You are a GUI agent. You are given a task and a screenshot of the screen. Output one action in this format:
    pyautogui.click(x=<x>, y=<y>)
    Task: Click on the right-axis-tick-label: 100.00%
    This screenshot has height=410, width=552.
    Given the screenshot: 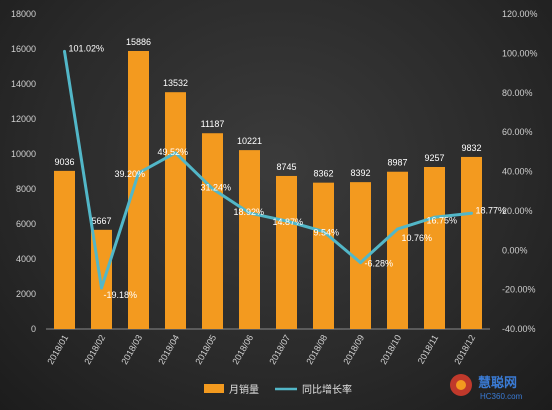 What is the action you would take?
    pyautogui.click(x=520, y=53)
    